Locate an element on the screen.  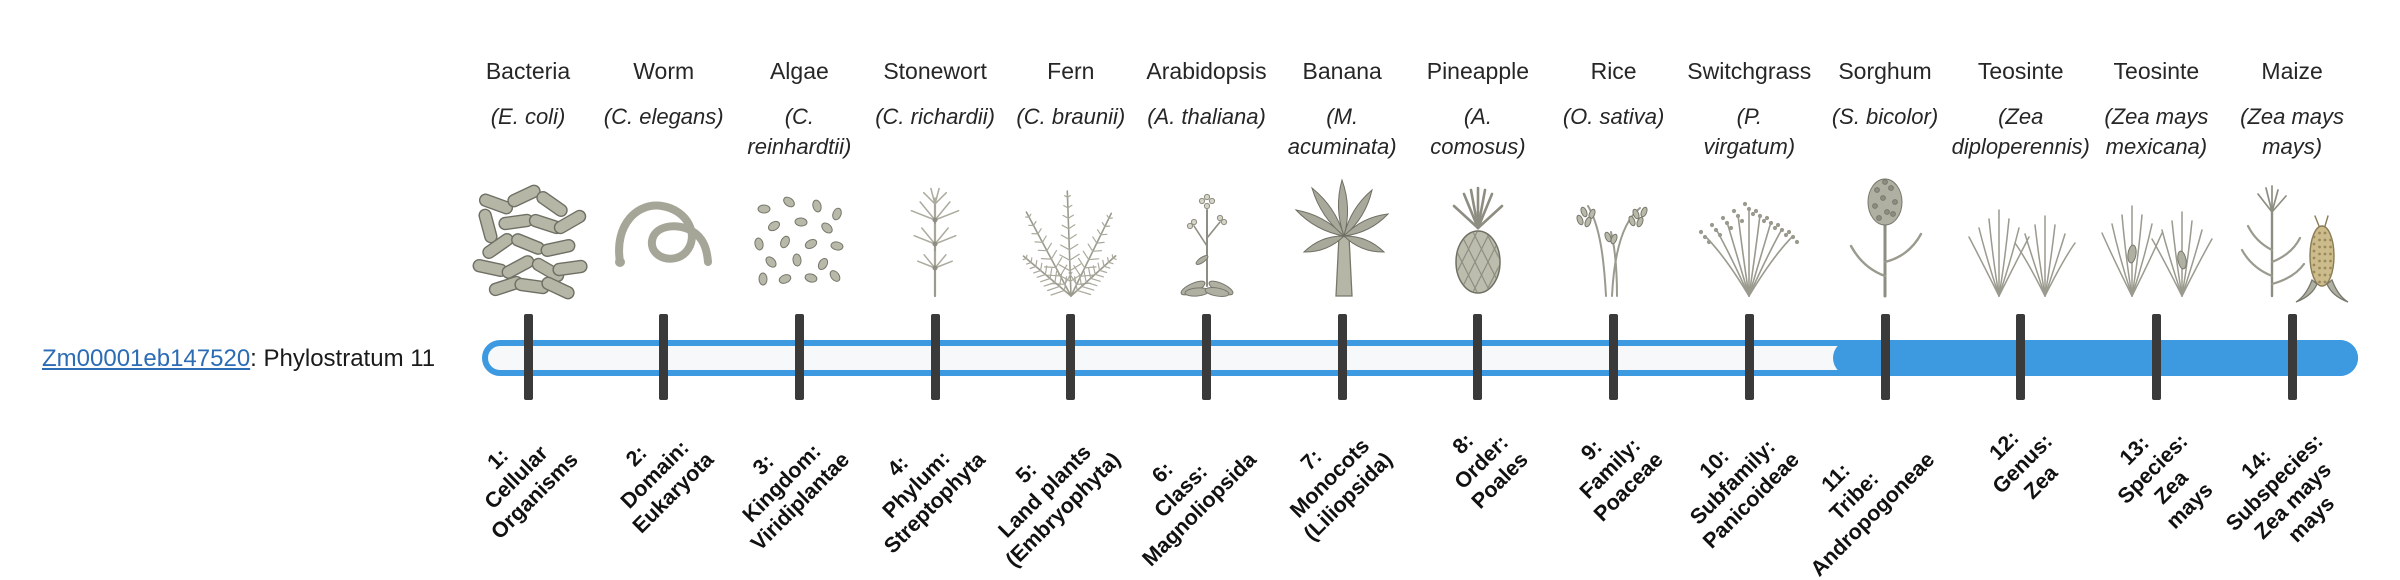
organism-name-6: Arabidopsis is located at coordinates (1206, 71).